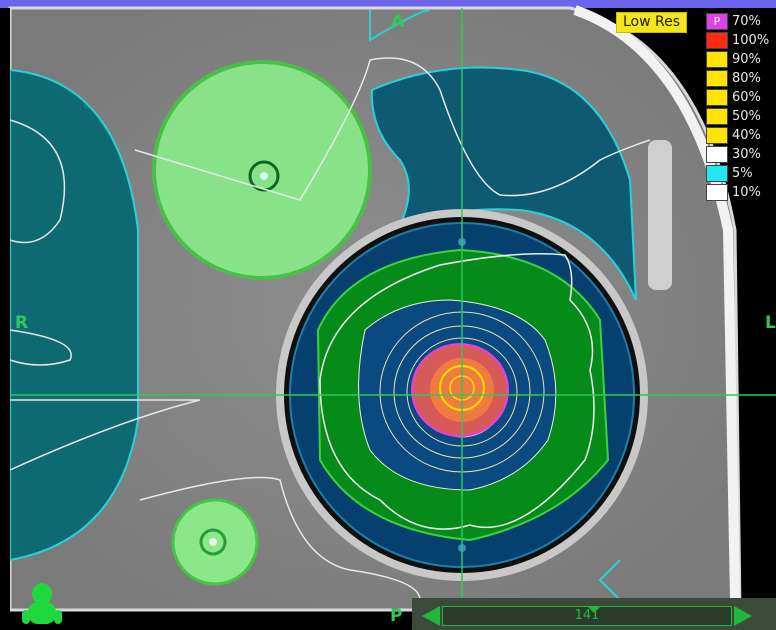 The image size is (776, 630). Describe the element at coordinates (717, 21) in the screenshot. I see `legend-swatch: P` at that location.